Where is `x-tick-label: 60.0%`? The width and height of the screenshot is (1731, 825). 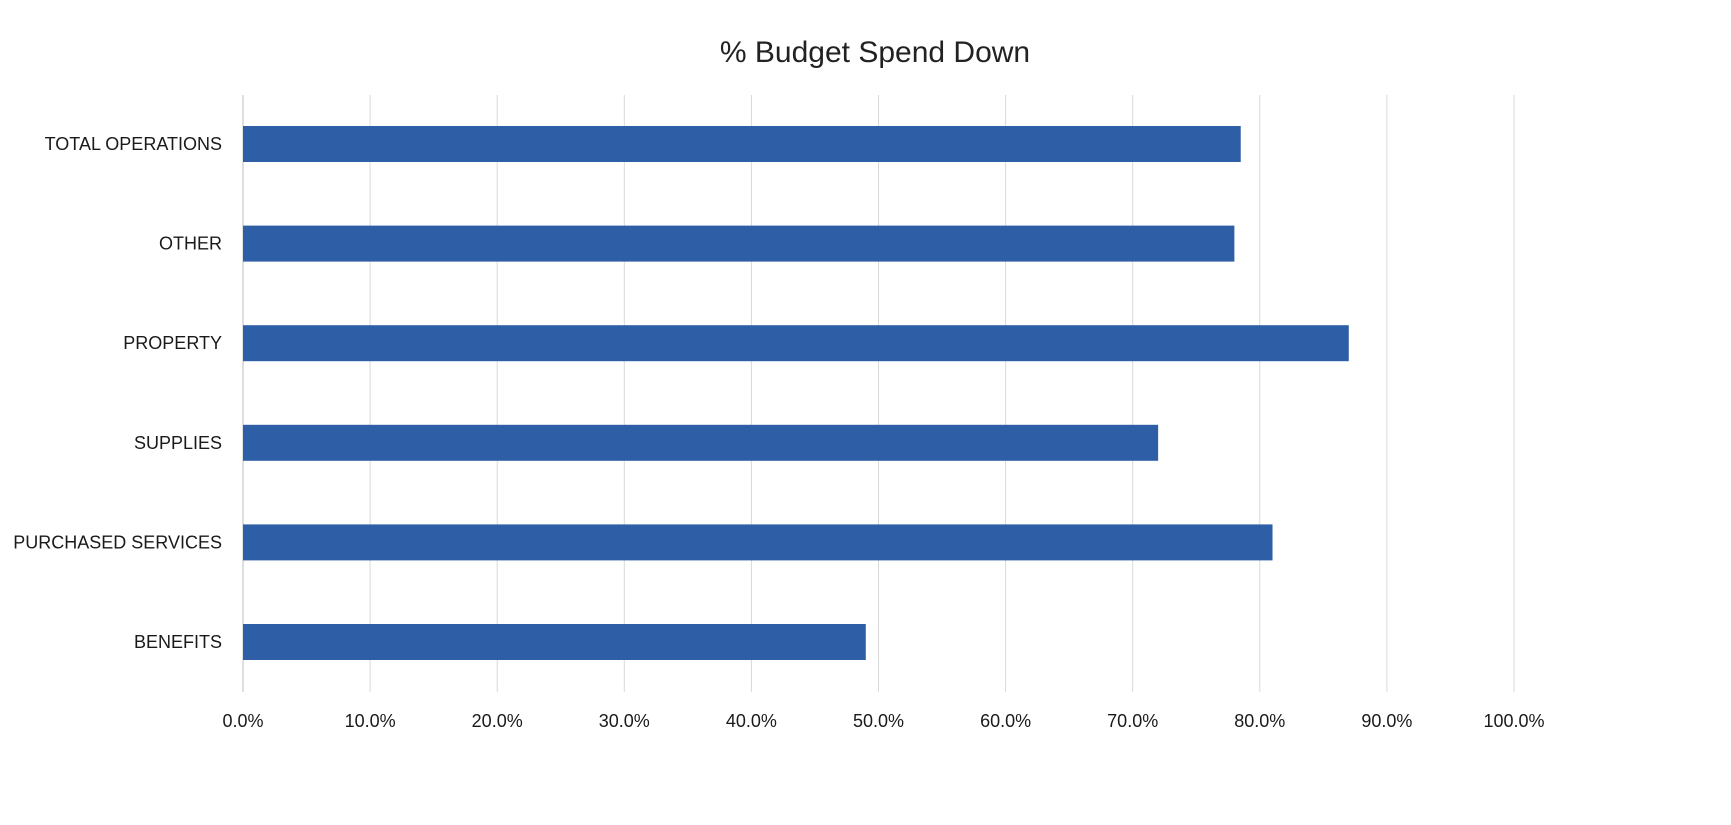
x-tick-label: 60.0% is located at coordinates (1005, 721).